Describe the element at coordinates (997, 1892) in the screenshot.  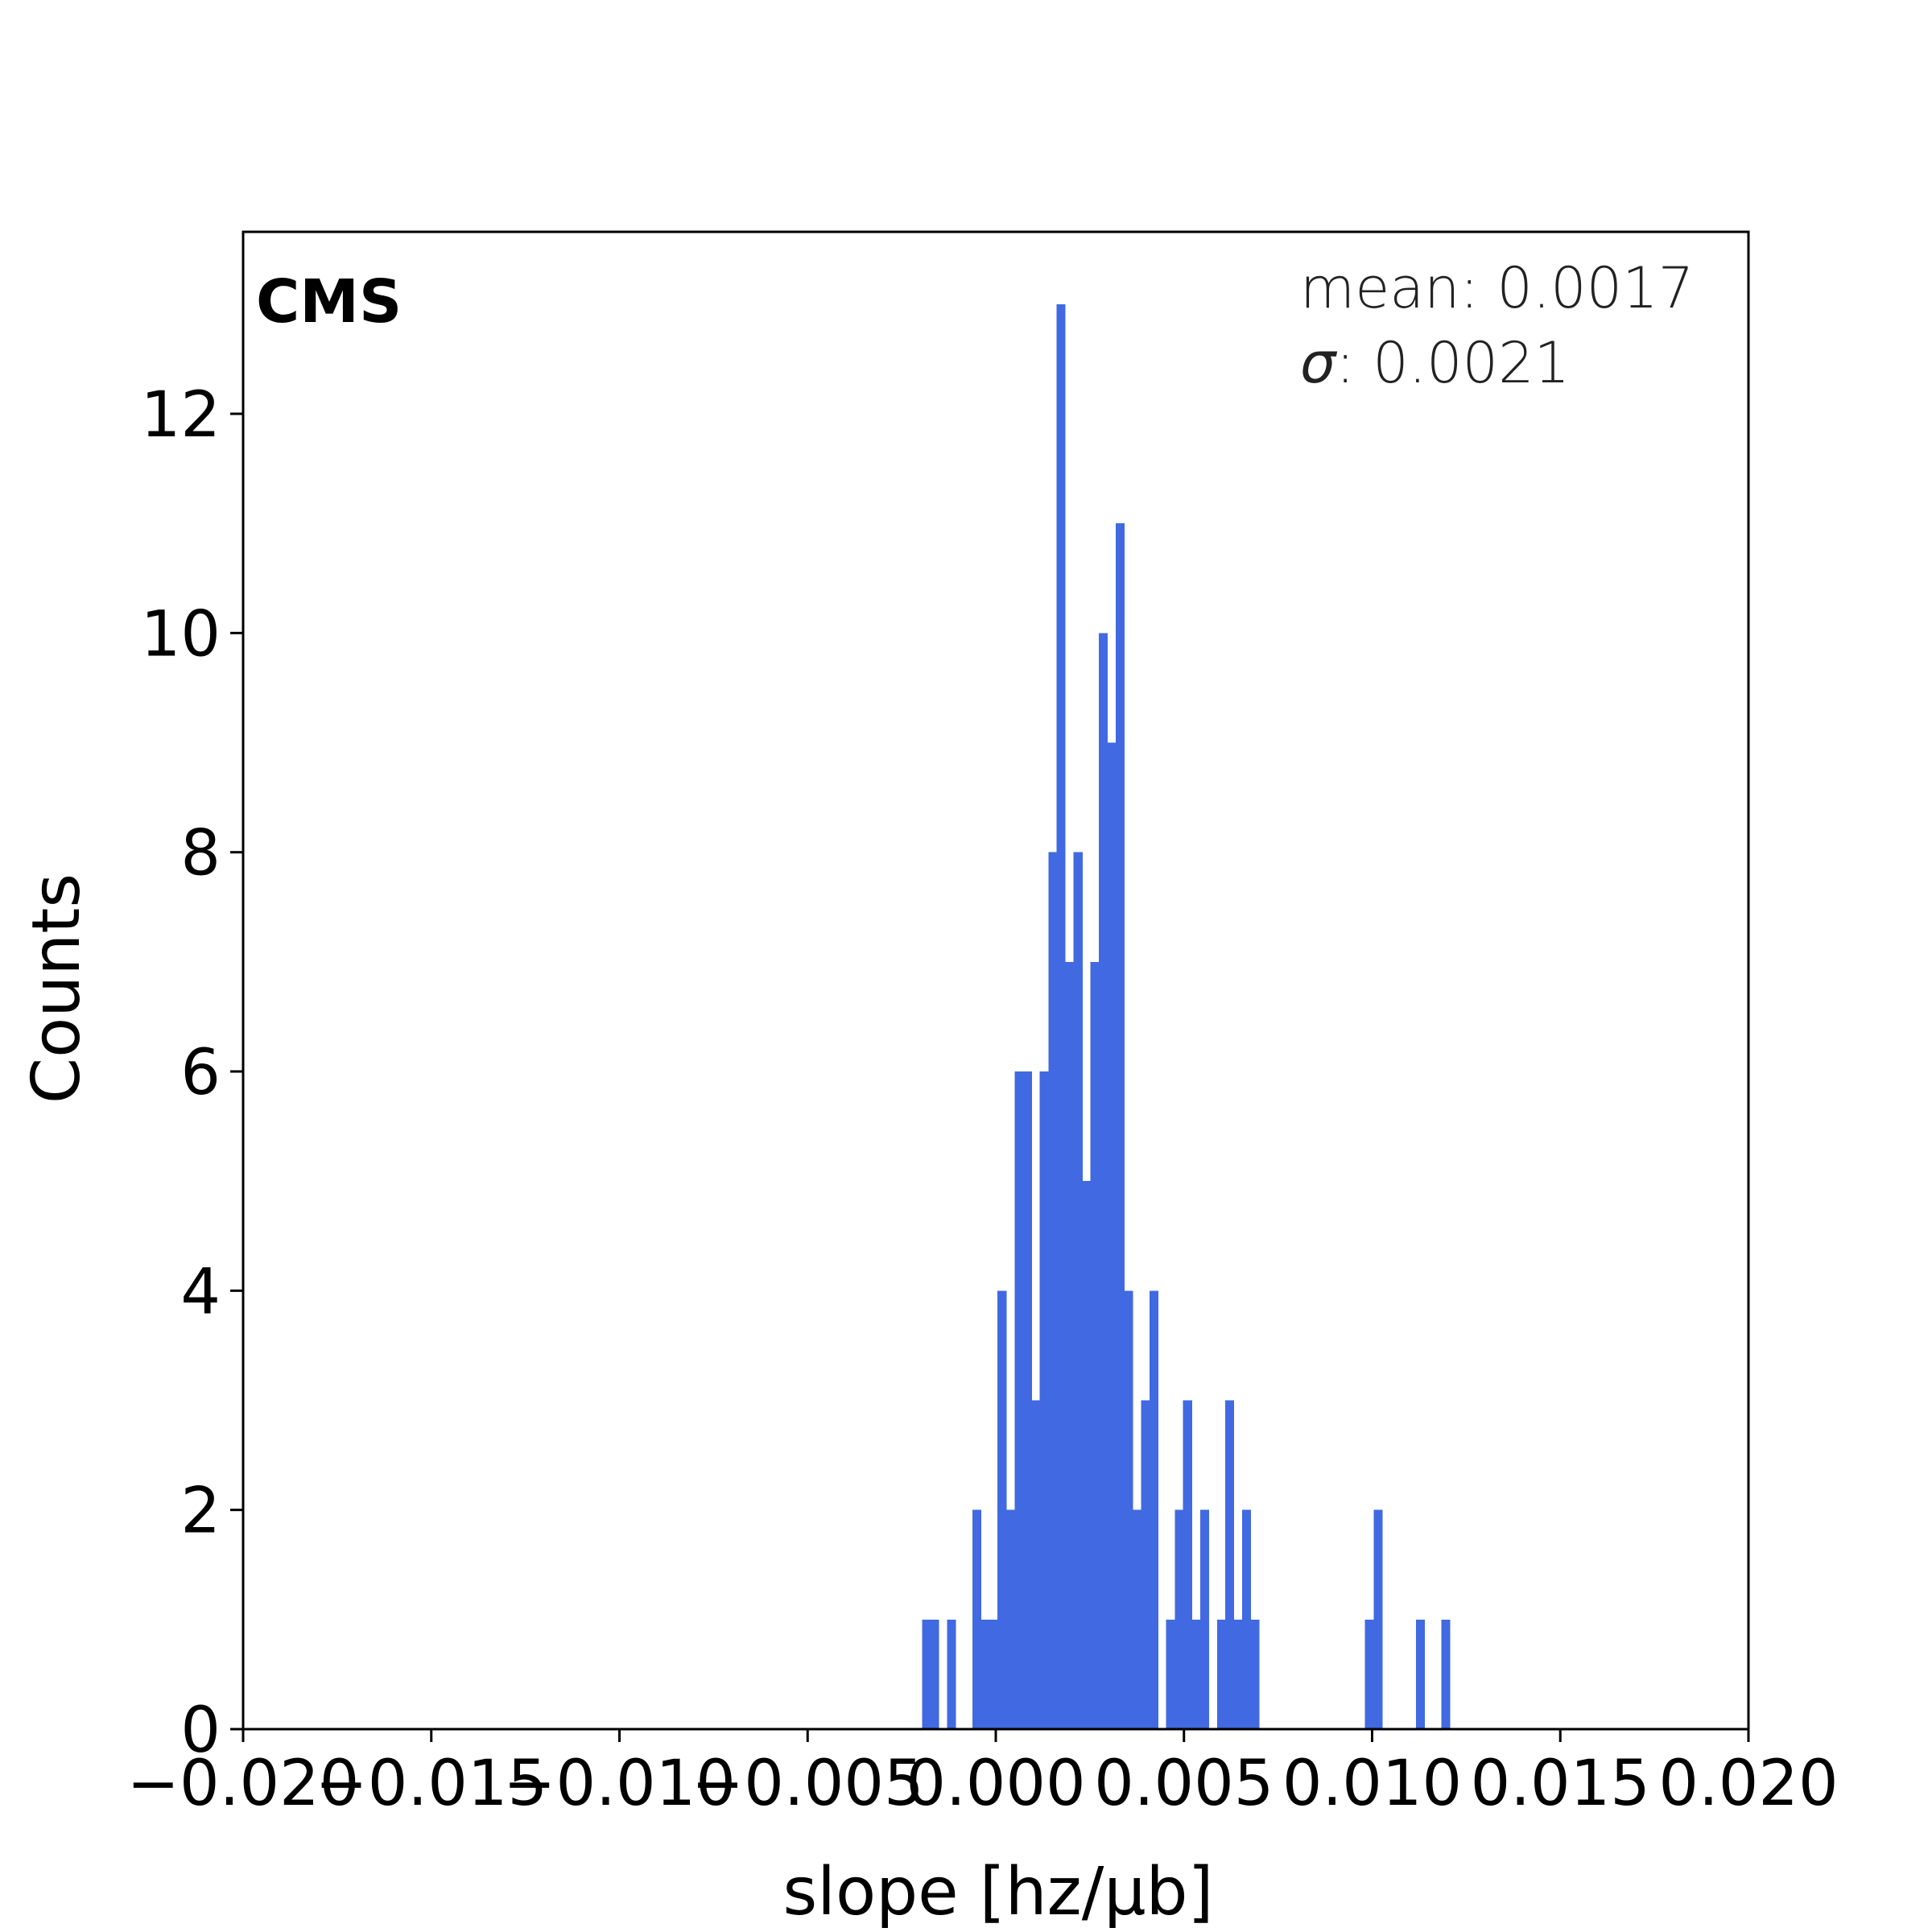
I see `x-axis-label: slope [hz/μb]` at that location.